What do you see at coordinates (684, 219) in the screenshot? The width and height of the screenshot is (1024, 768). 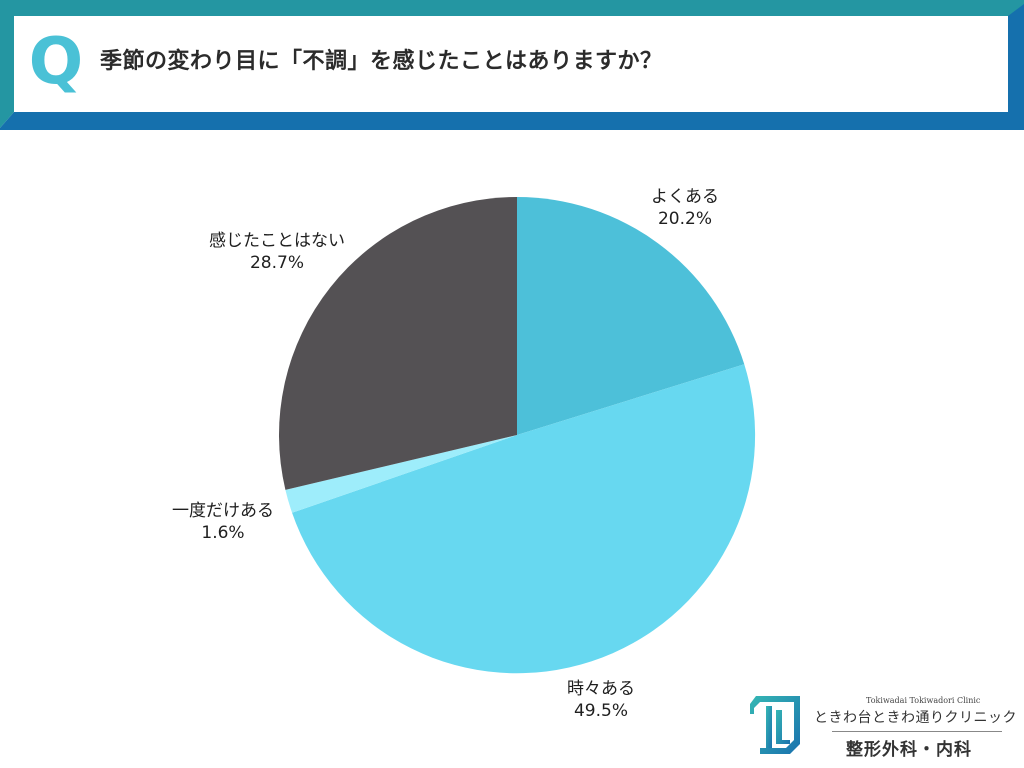 I see `label-value: 20.2%` at bounding box center [684, 219].